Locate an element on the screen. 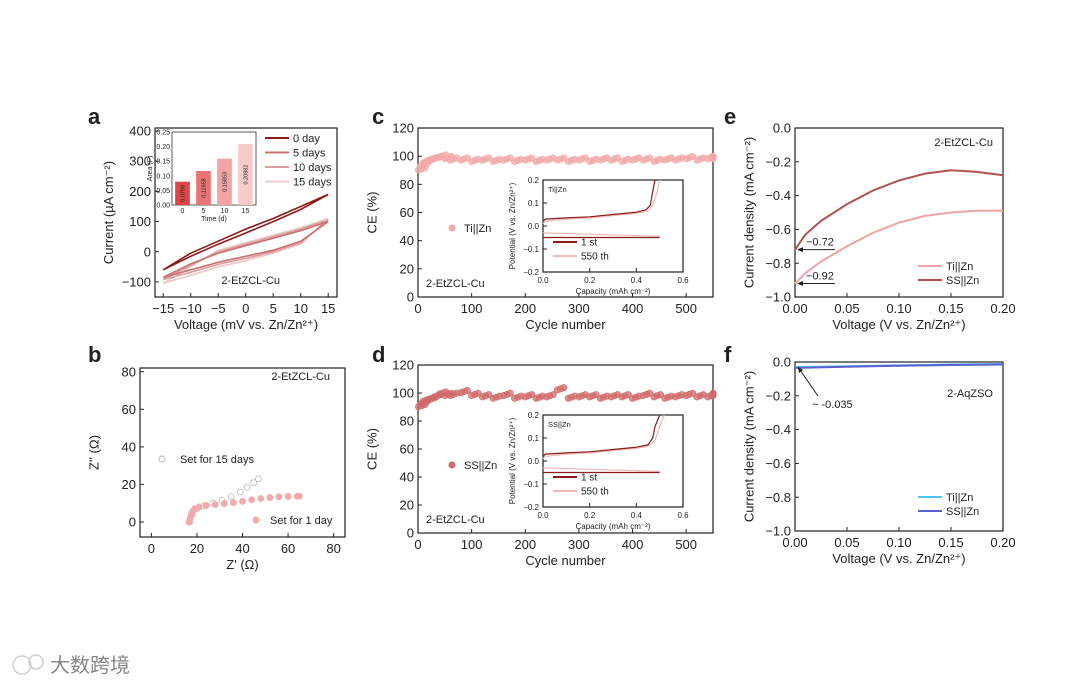 This screenshot has width=1080, height=689. inset-title: Ti||Zn is located at coordinates (557, 189).